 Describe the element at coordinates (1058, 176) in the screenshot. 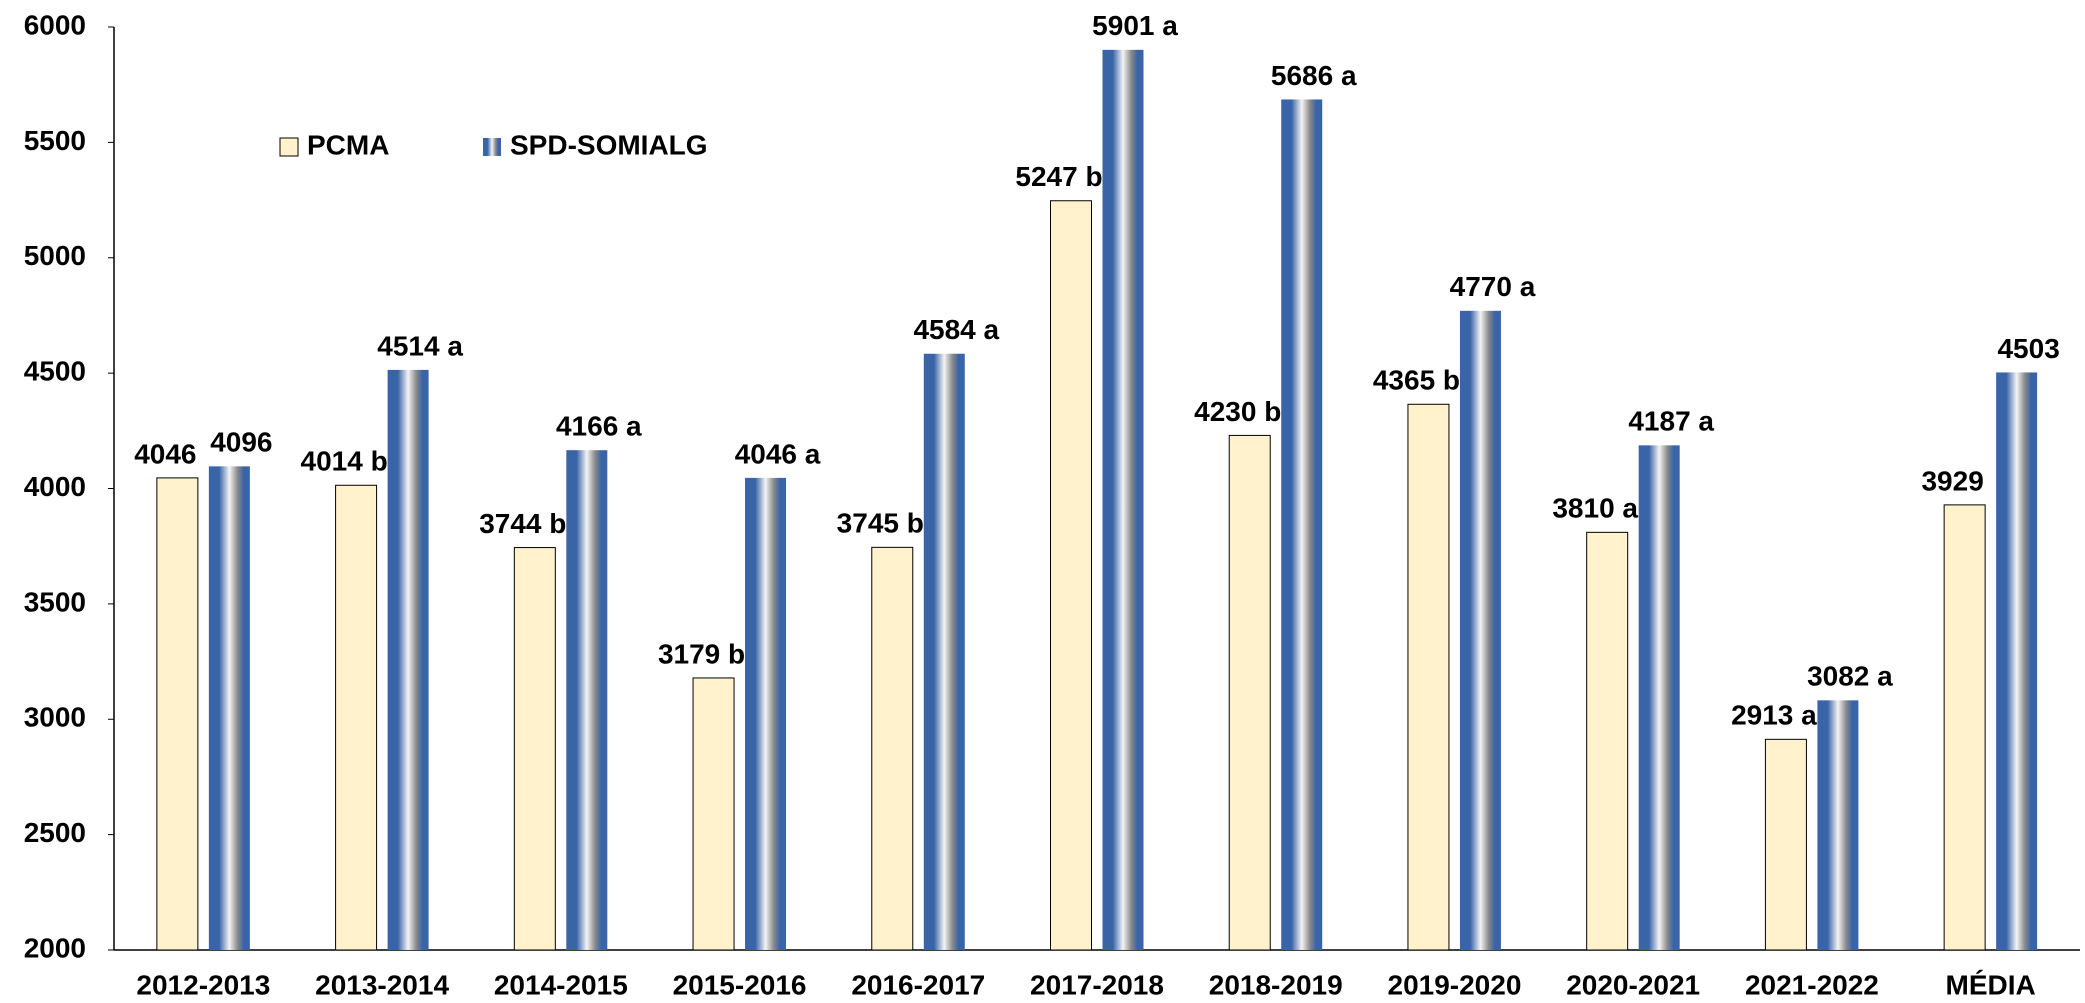

I see `data-label: 5247 b` at that location.